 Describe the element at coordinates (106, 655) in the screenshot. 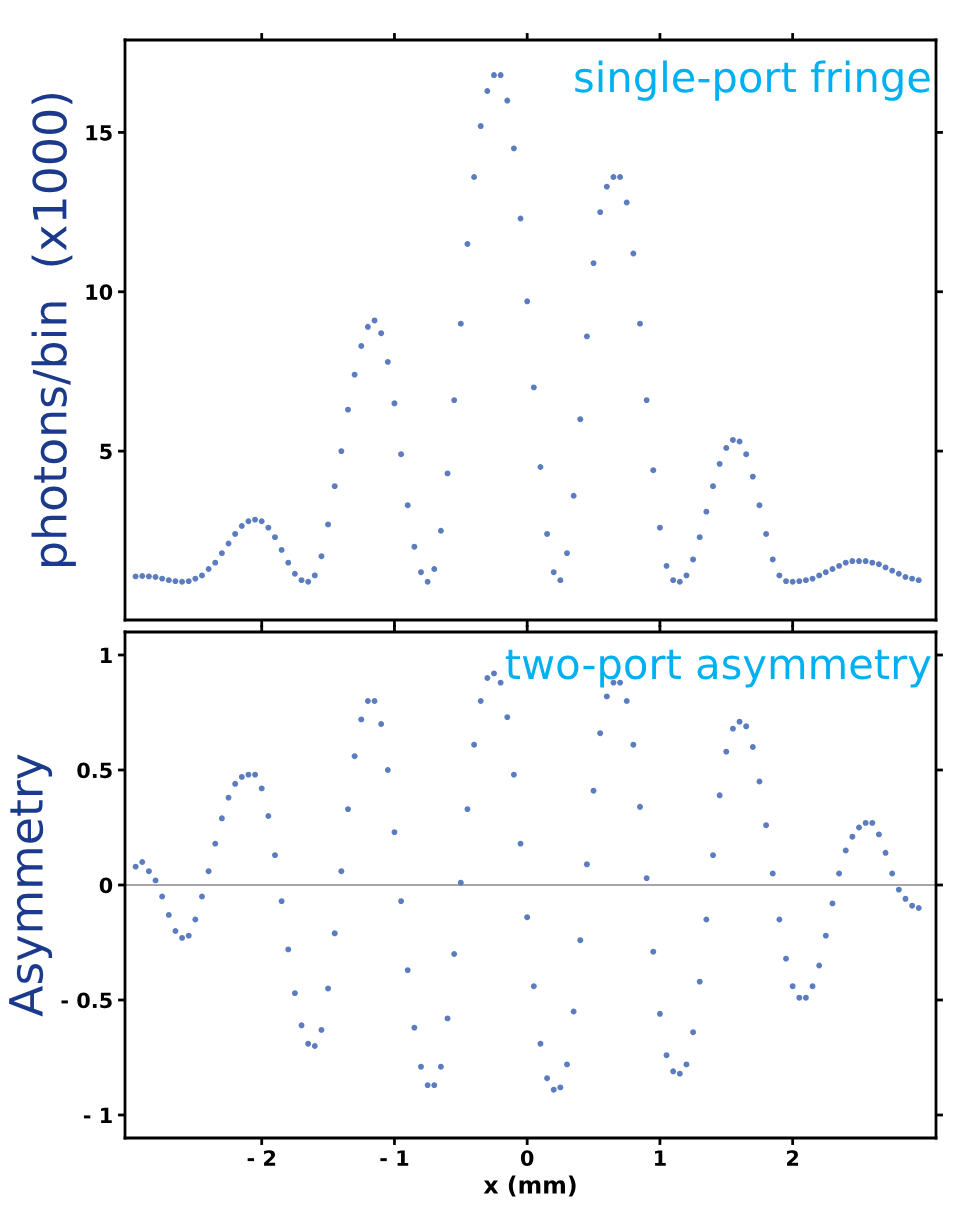

I see `y-tick-label: 1` at that location.